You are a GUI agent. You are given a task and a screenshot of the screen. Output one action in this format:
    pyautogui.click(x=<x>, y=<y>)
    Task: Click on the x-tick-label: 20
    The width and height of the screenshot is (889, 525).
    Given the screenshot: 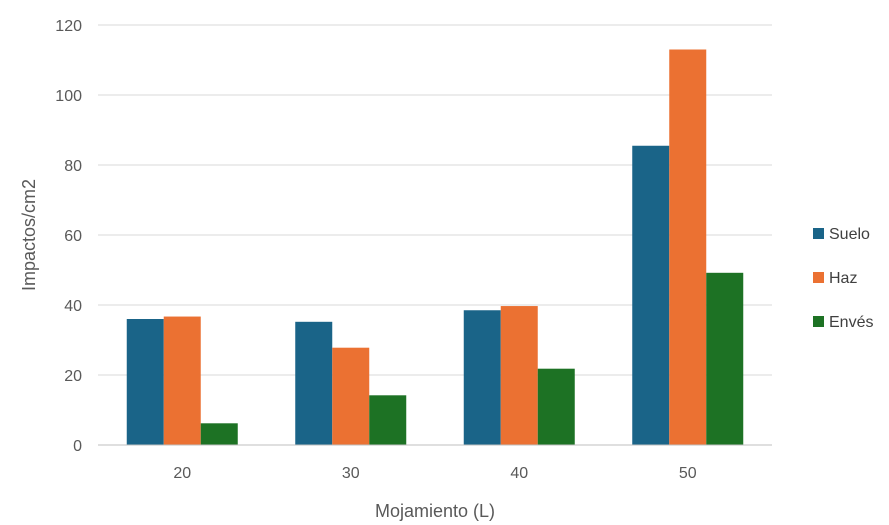 What is the action you would take?
    pyautogui.click(x=182, y=473)
    